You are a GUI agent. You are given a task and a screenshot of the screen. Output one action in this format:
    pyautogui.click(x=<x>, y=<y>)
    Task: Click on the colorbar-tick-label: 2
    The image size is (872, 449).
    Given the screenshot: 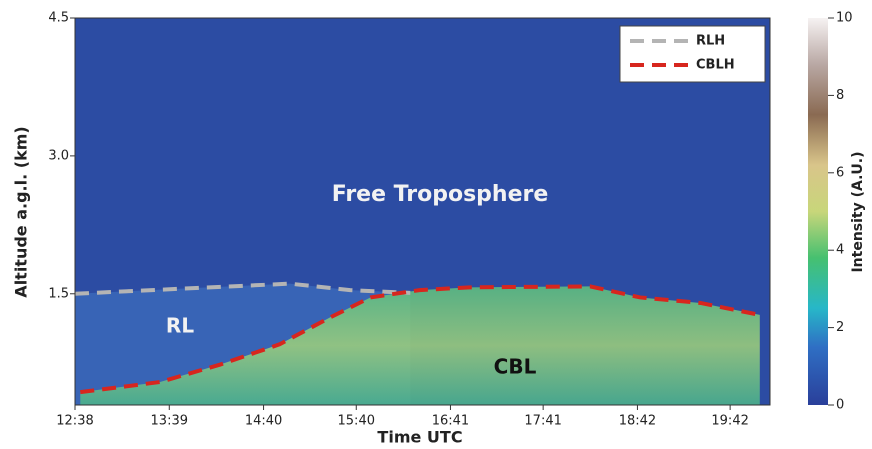 What is the action you would take?
    pyautogui.click(x=840, y=327)
    